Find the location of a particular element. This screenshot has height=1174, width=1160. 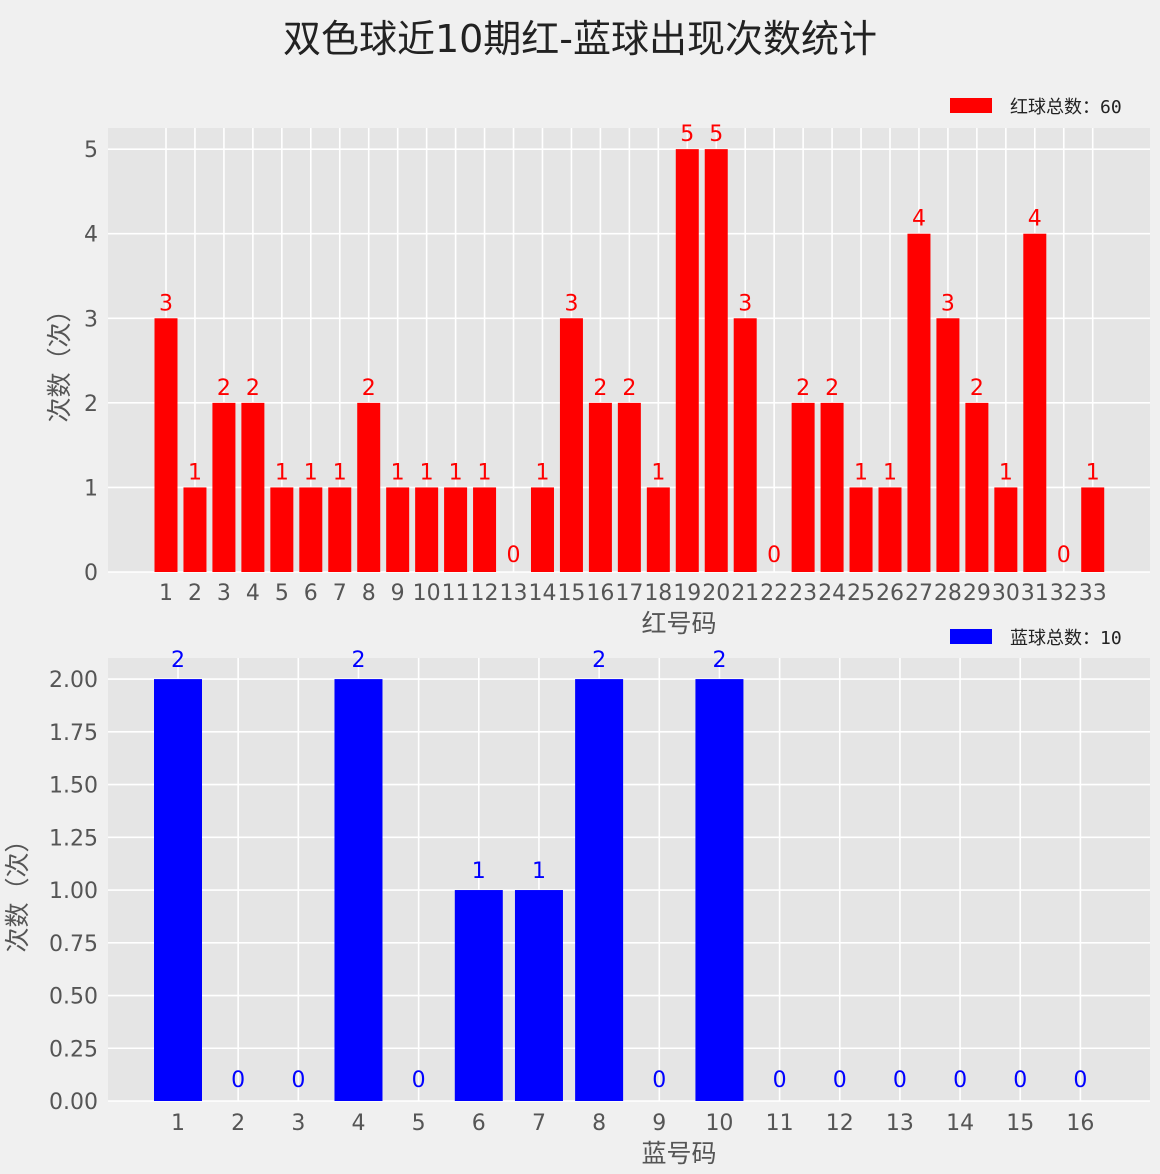

x-axis-label: 红号码 is located at coordinates (678, 623).